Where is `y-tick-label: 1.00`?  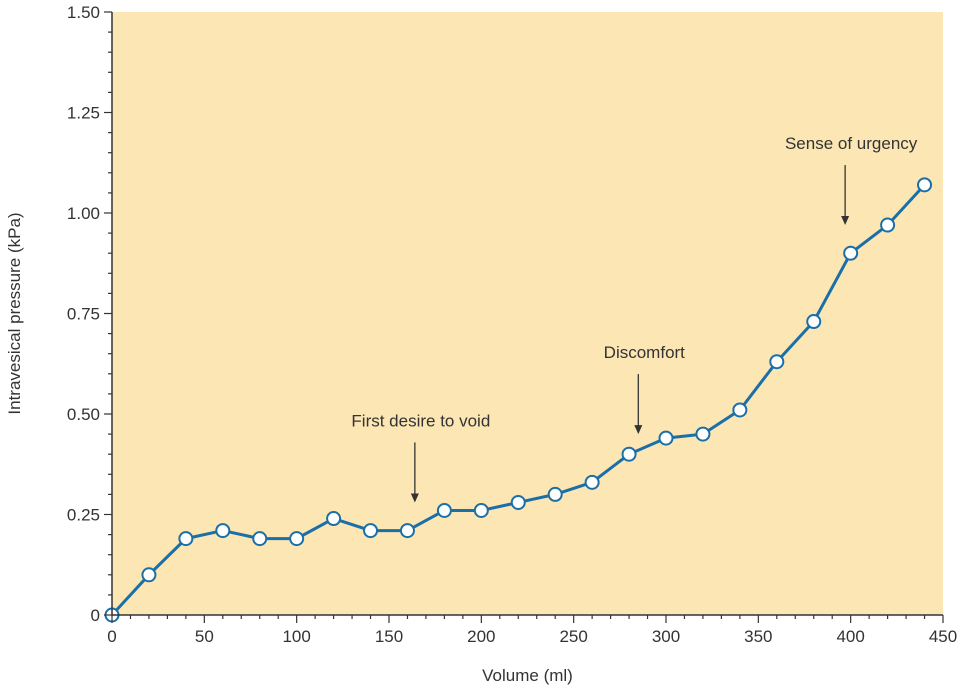 y-tick-label: 1.00 is located at coordinates (83, 213).